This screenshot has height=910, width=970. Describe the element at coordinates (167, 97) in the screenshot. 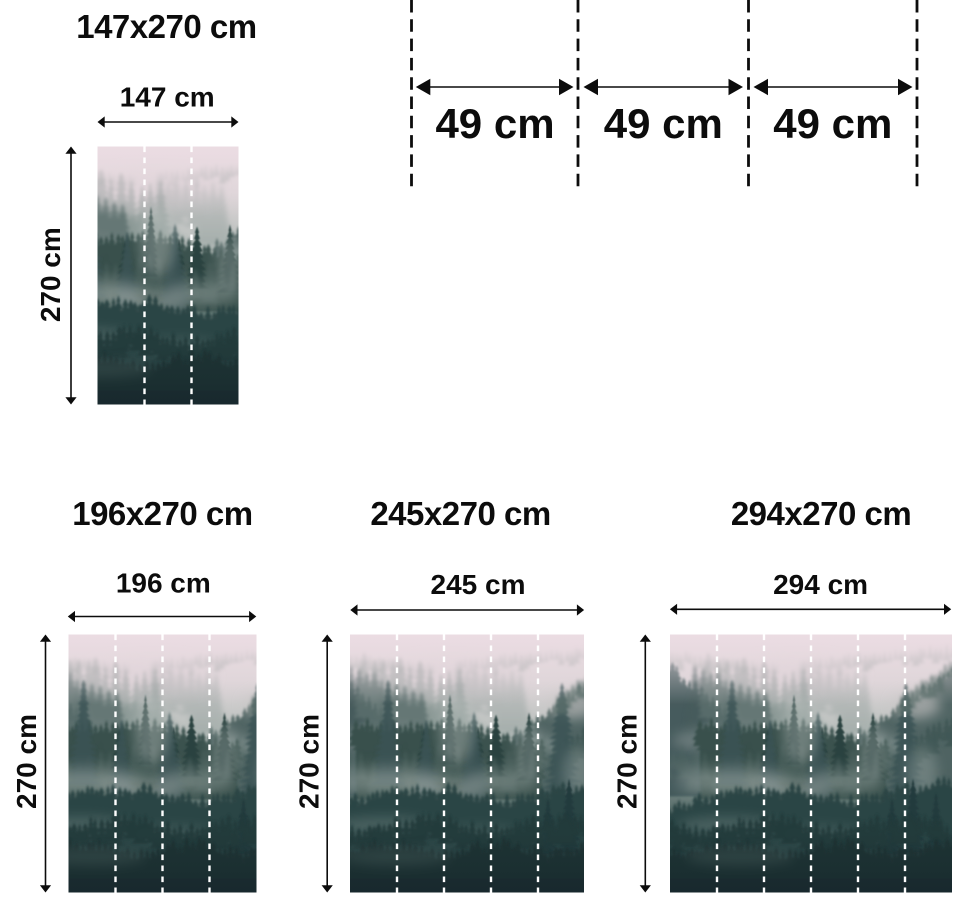

I see `svg-text: 147 cm` at that location.